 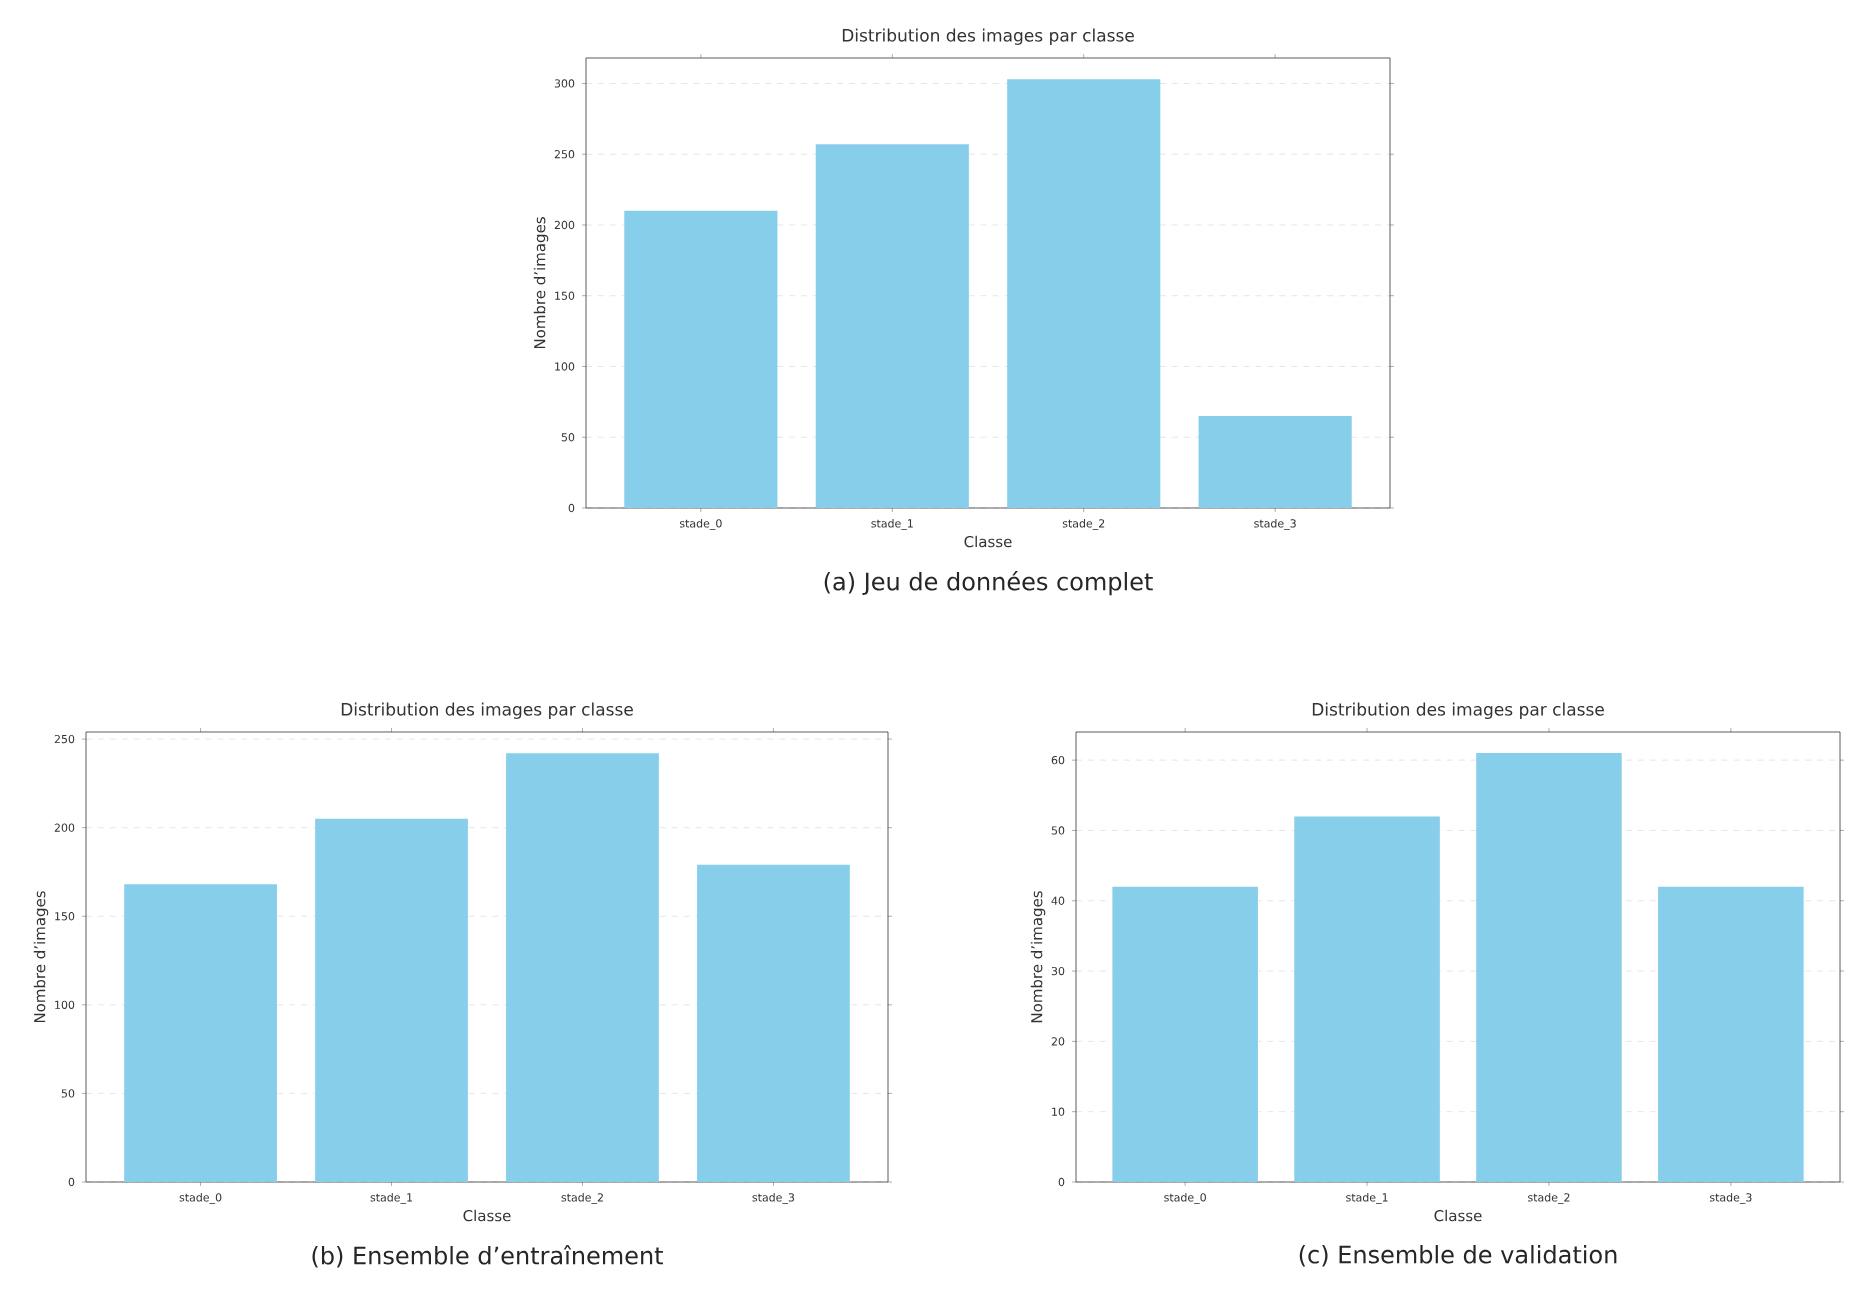 What do you see at coordinates (988, 583) in the screenshot?
I see `text: (a) Jeu de données complet` at bounding box center [988, 583].